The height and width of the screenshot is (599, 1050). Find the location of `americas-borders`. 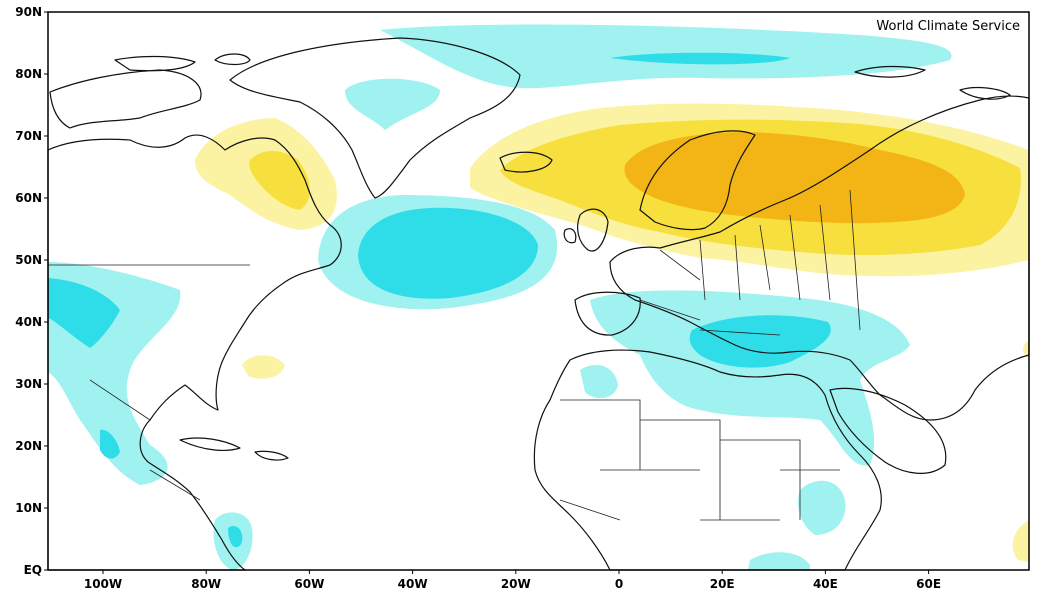

americas-borders is located at coordinates (149, 382).